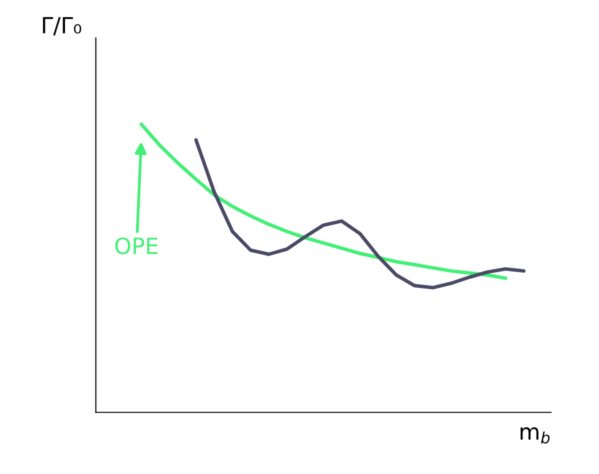 Image resolution: width=599 pixels, height=474 pixels. I want to click on annotation: OPE, so click(136, 245).